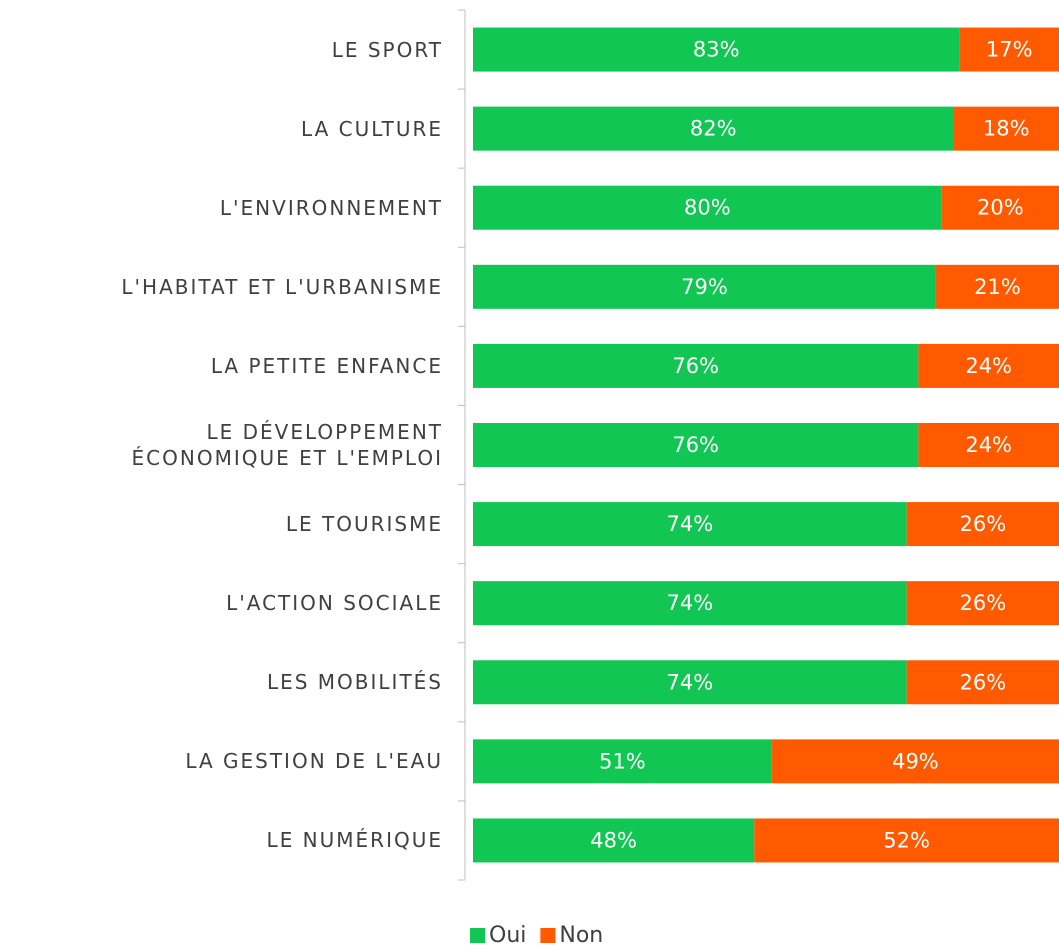  I want to click on category-label-text: LES MOBILITÉS, so click(354, 682).